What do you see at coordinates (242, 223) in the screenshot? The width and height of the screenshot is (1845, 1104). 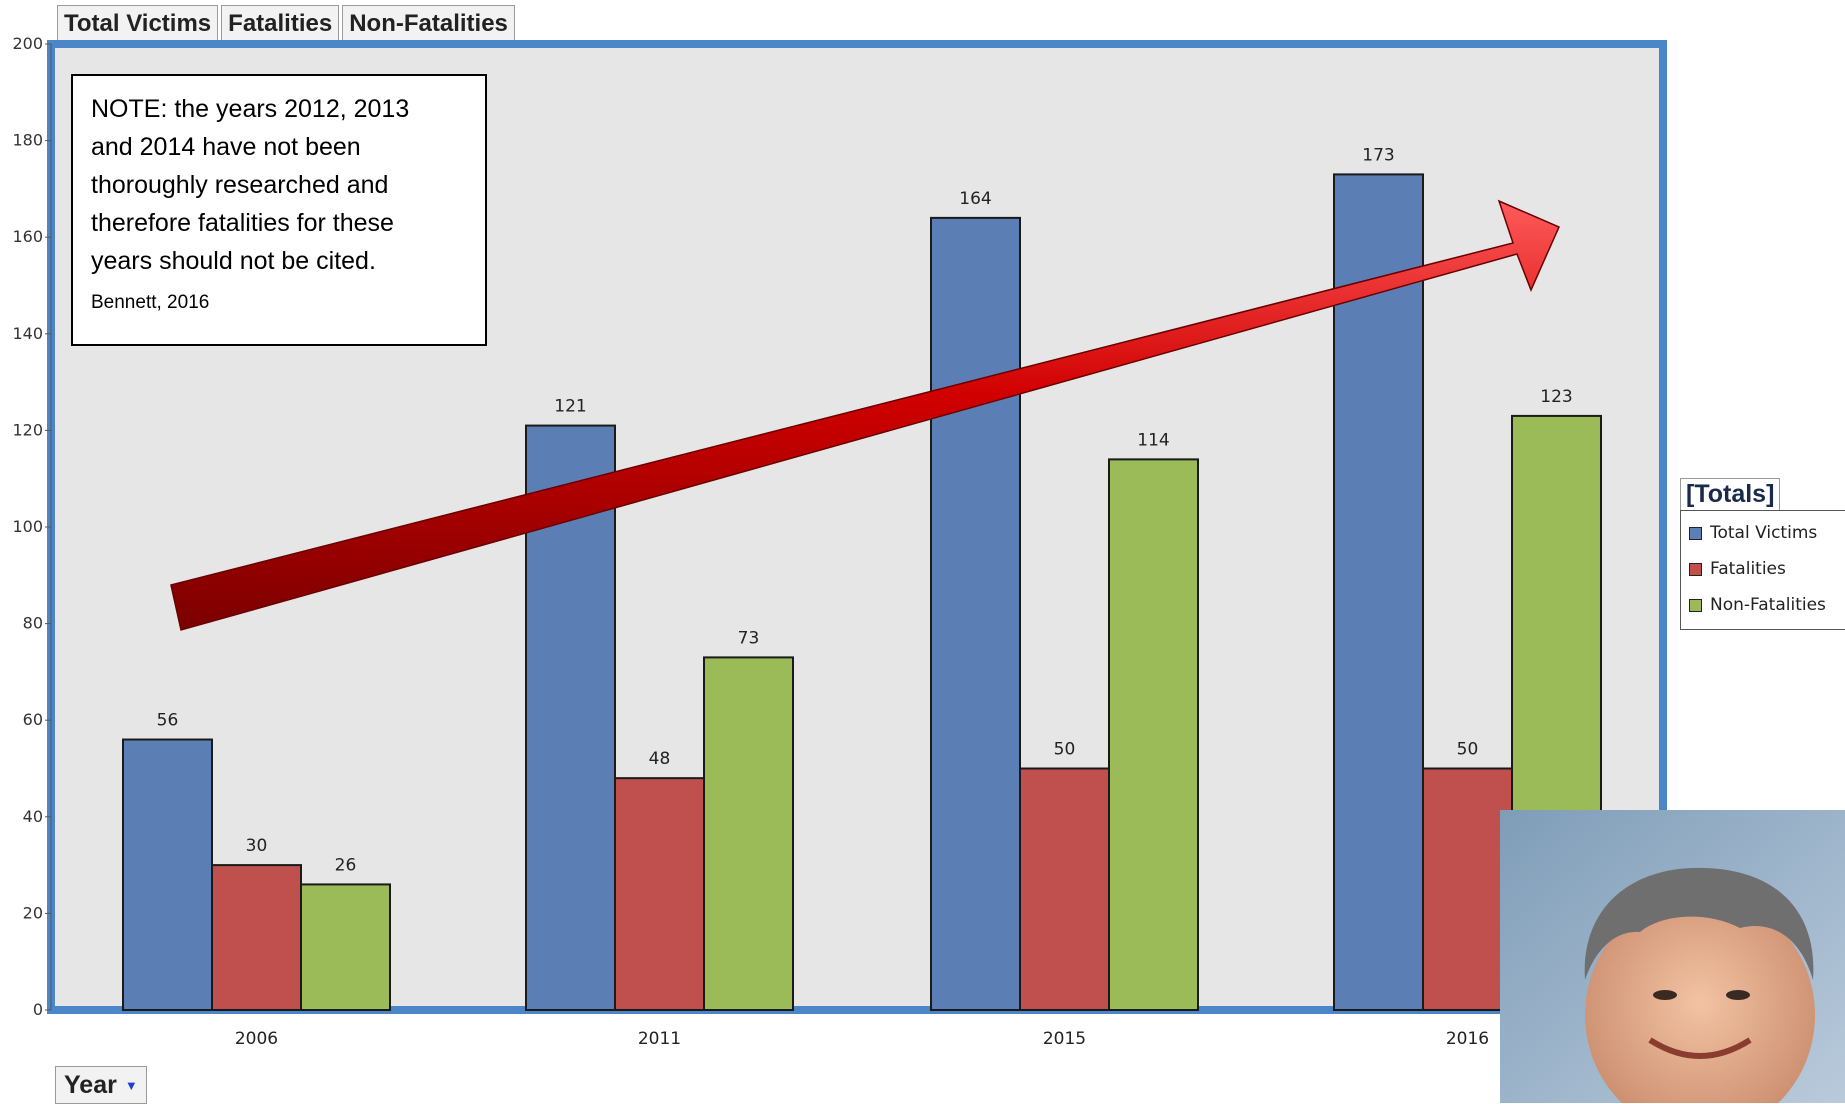 I see `note-line: therefore fatalities for these` at bounding box center [242, 223].